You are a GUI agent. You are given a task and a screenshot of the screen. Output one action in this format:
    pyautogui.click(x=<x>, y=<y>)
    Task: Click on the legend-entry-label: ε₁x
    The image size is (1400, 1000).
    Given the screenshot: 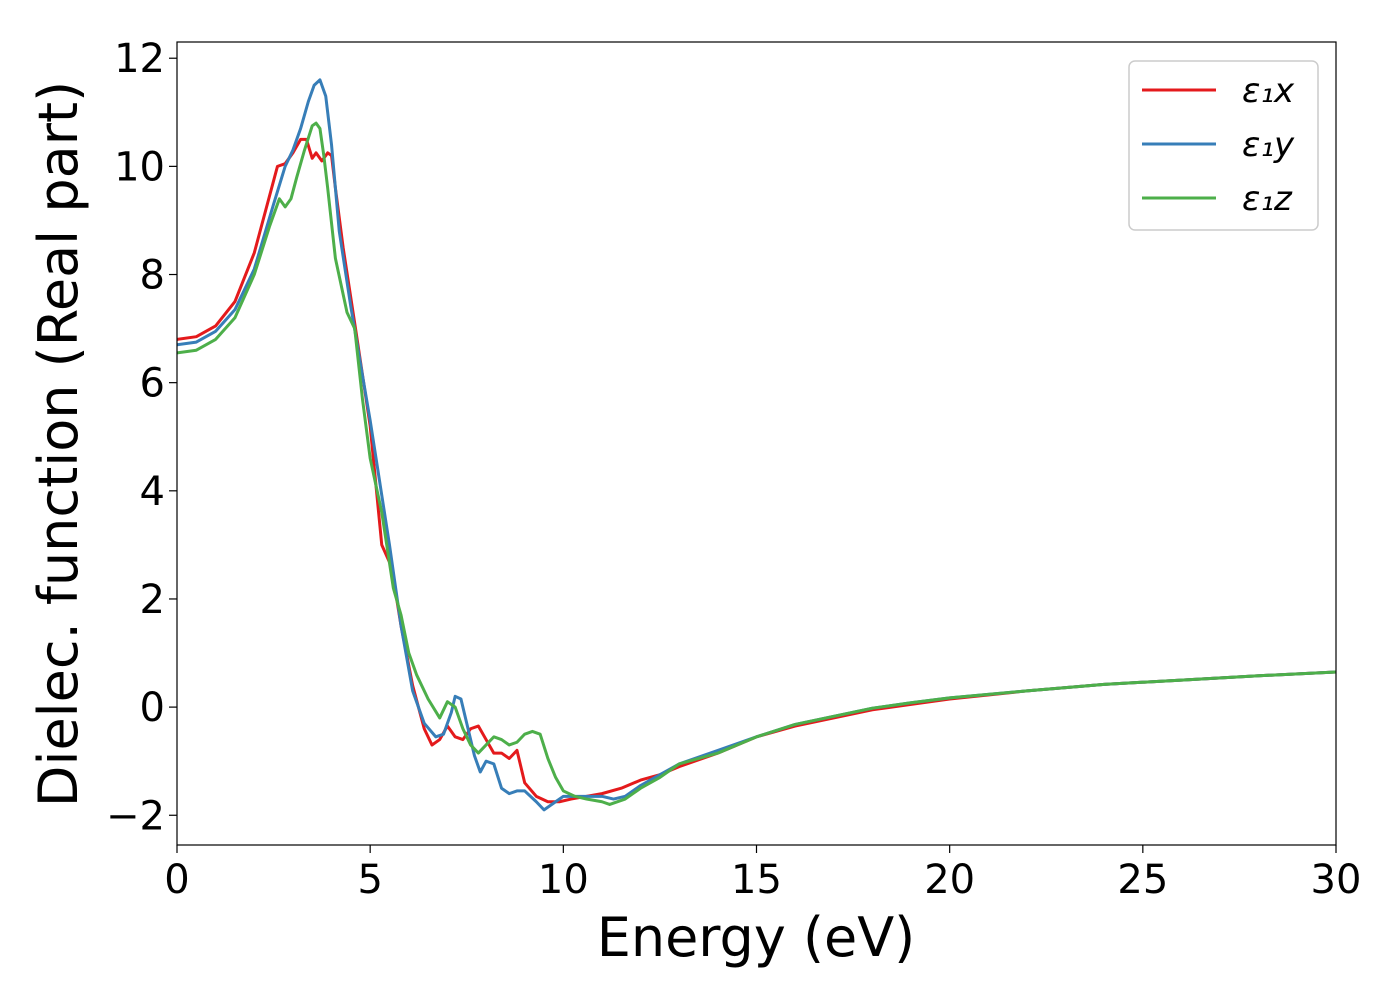 What is the action you would take?
    pyautogui.click(x=1268, y=91)
    